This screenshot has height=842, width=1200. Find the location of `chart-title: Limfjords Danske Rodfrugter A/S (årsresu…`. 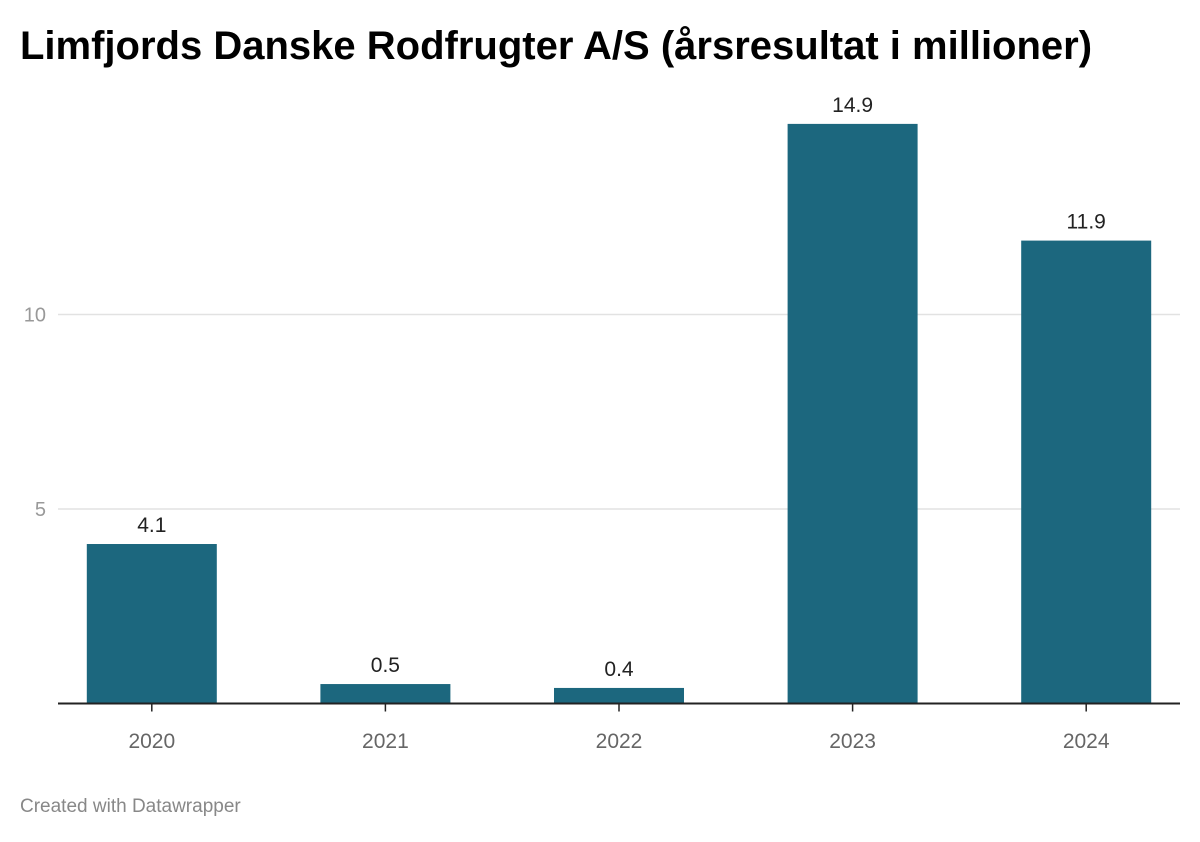

chart-title: Limfjords Danske Rodfrugter A/S (årsresu… is located at coordinates (556, 46).